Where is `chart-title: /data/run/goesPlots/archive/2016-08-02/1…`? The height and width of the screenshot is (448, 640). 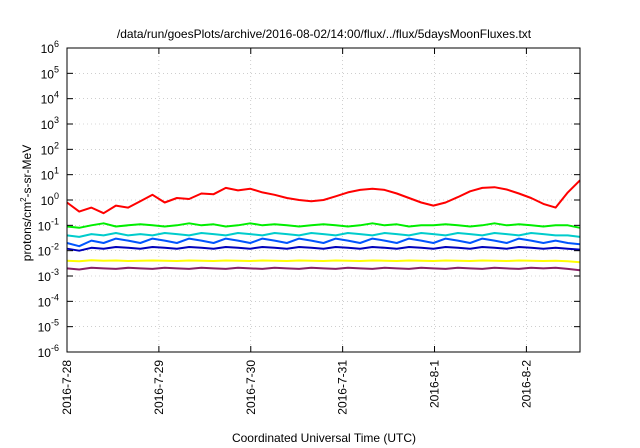 chart-title: /data/run/goesPlots/archive/2016-08-02/1… is located at coordinates (324, 34).